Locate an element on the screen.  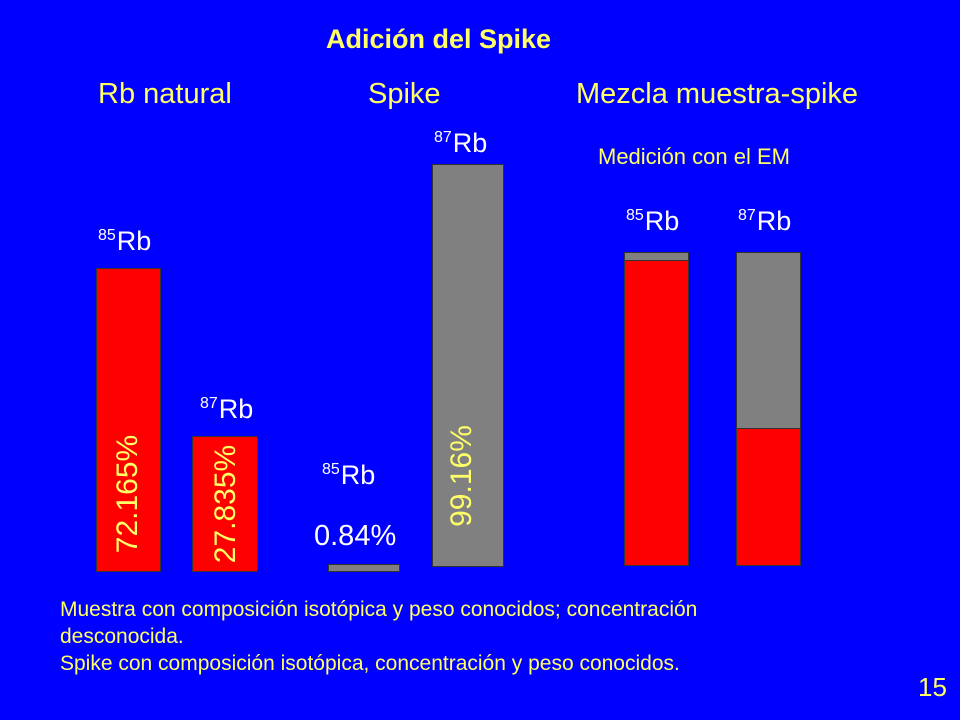
heading-rb-natural: Rb natural is located at coordinates (165, 94).